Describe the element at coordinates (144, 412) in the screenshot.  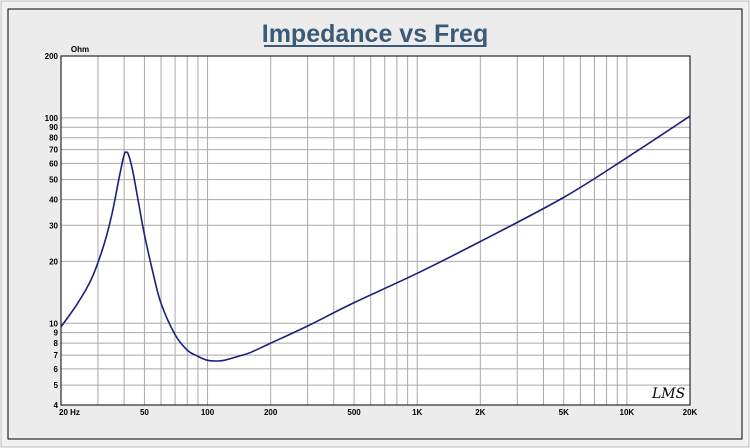
I see `x-tick-label: 50` at that location.